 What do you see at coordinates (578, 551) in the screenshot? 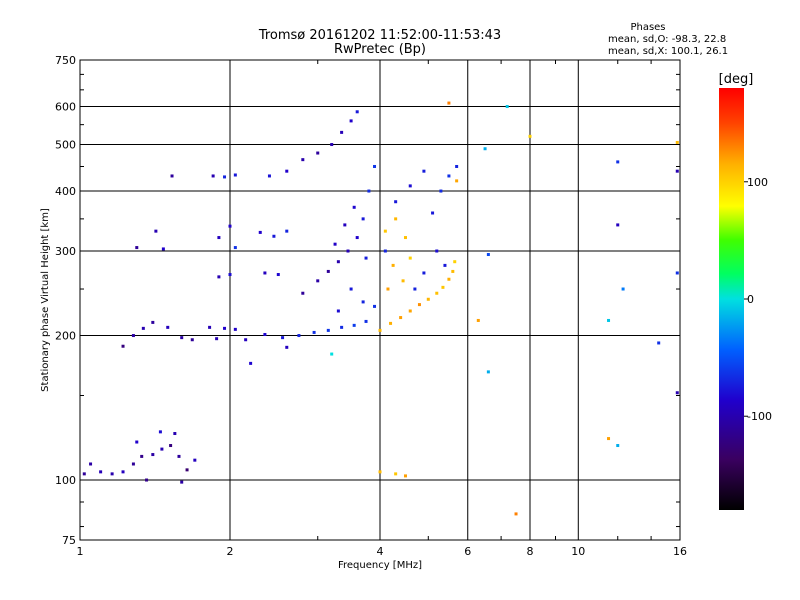
I see `x-tick-label: 10` at bounding box center [578, 551].